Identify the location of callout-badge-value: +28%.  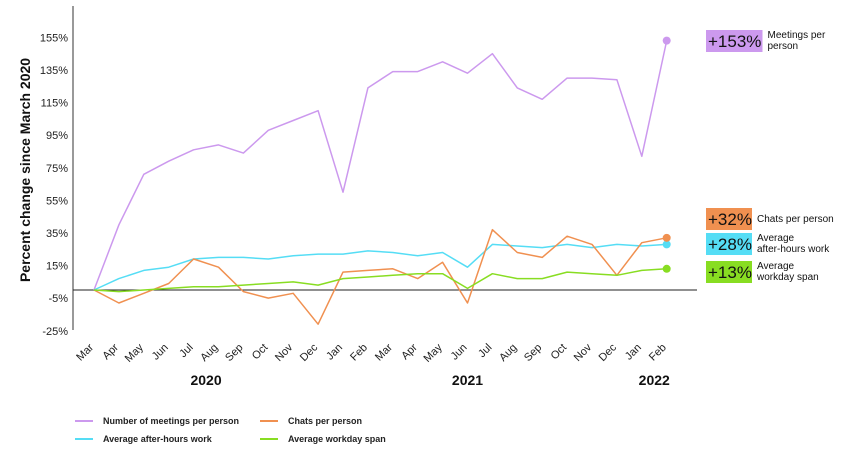
(730, 244).